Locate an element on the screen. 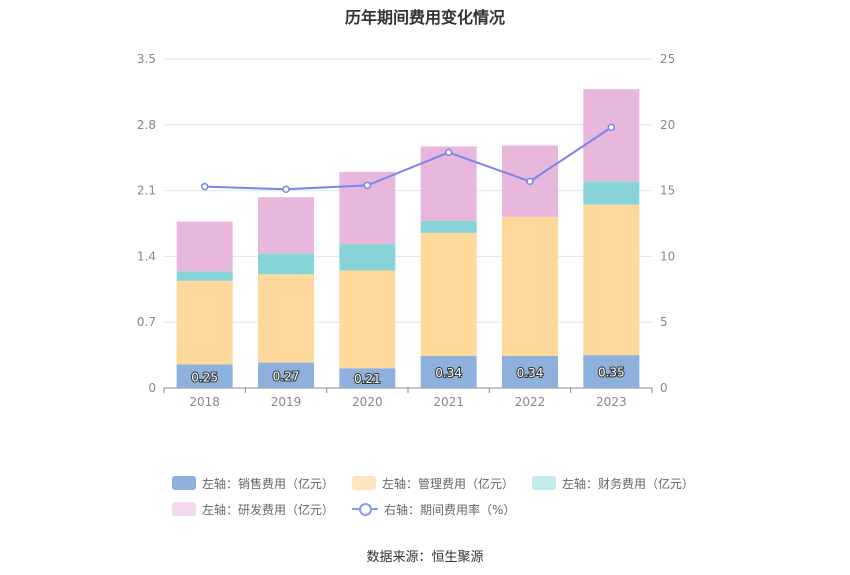 This screenshot has width=850, height=575. legend-line-icon is located at coordinates (365, 509).